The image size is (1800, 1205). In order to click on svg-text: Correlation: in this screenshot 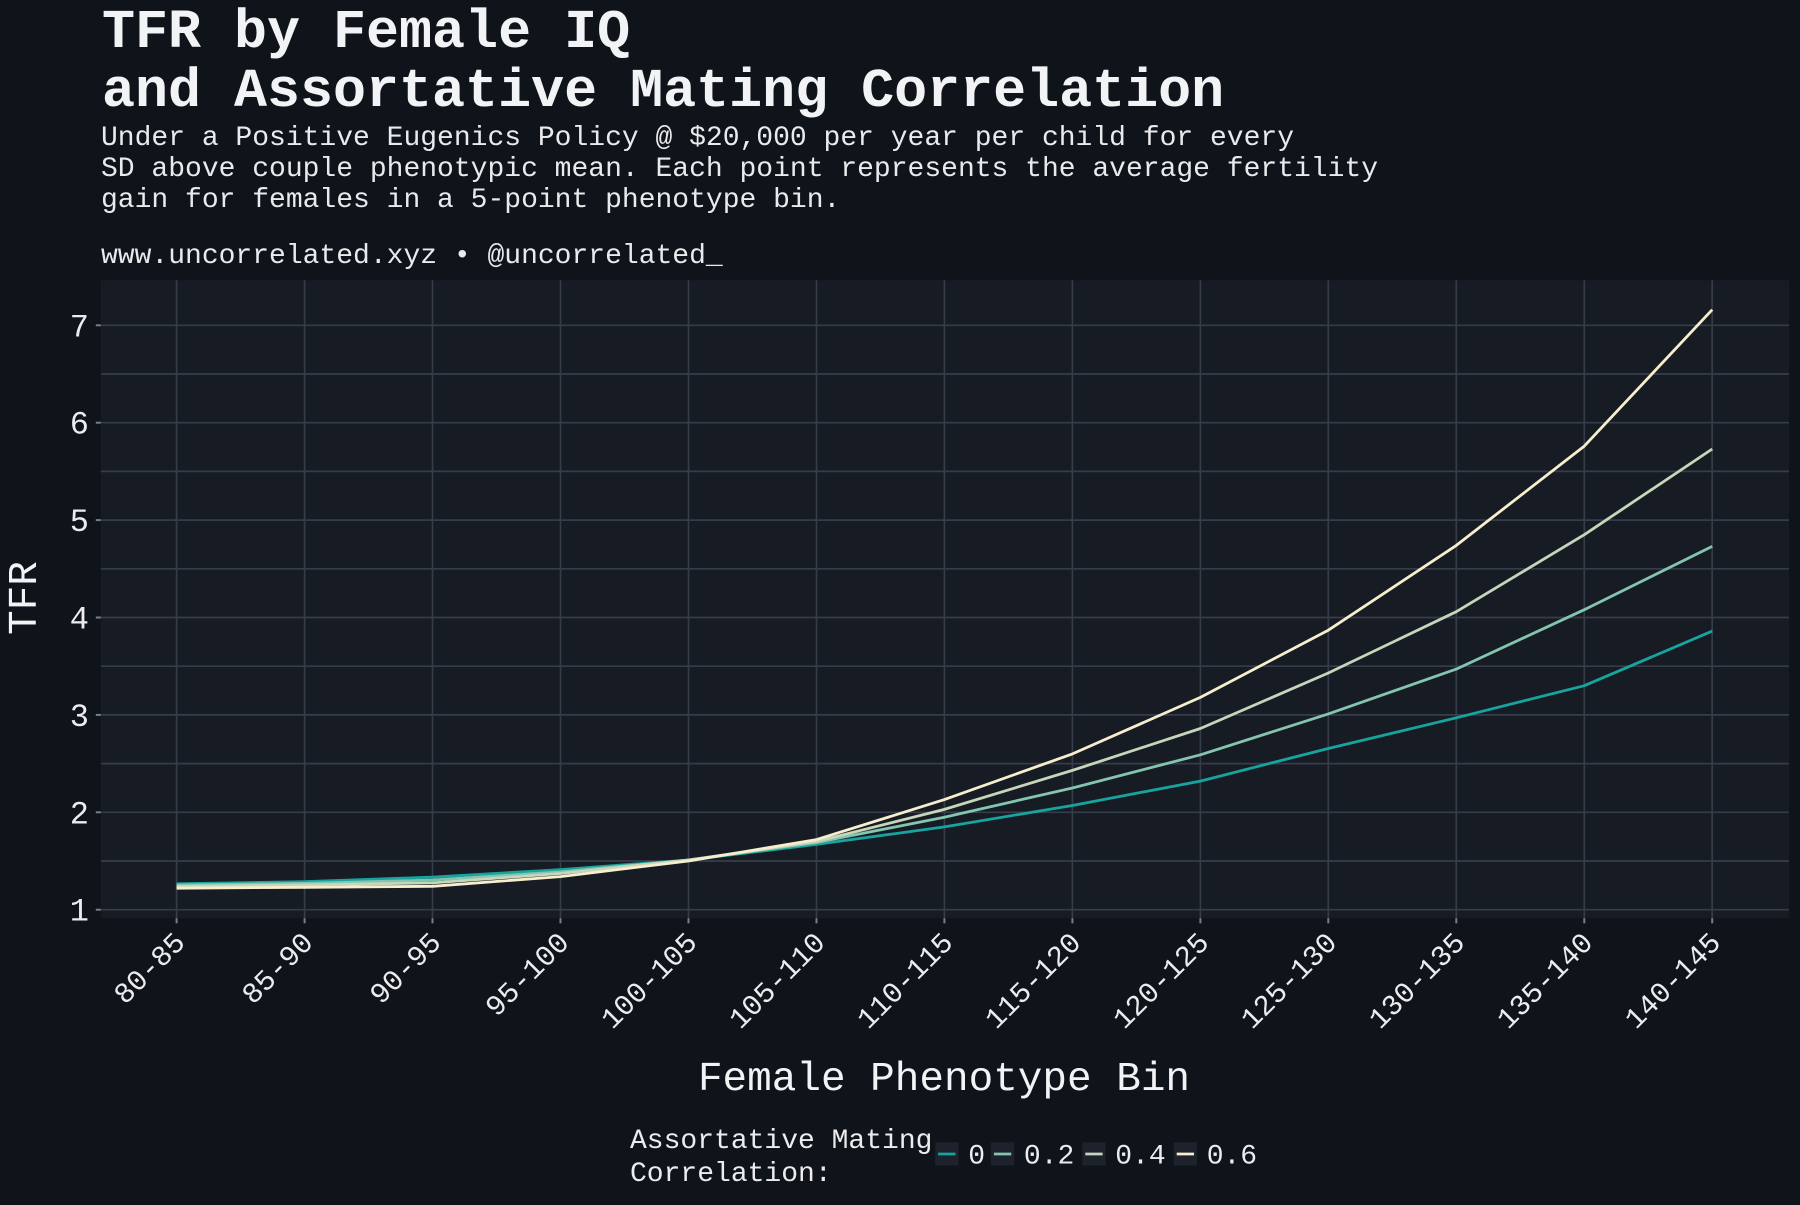, I will do `click(731, 1174)`.